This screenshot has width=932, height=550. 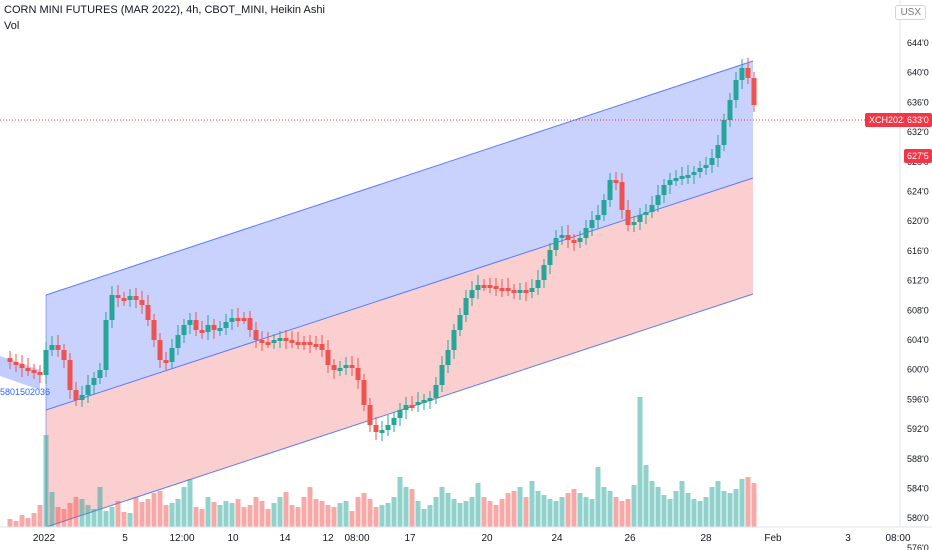 What do you see at coordinates (918, 518) in the screenshot?
I see `price-tick-label: 580'0` at bounding box center [918, 518].